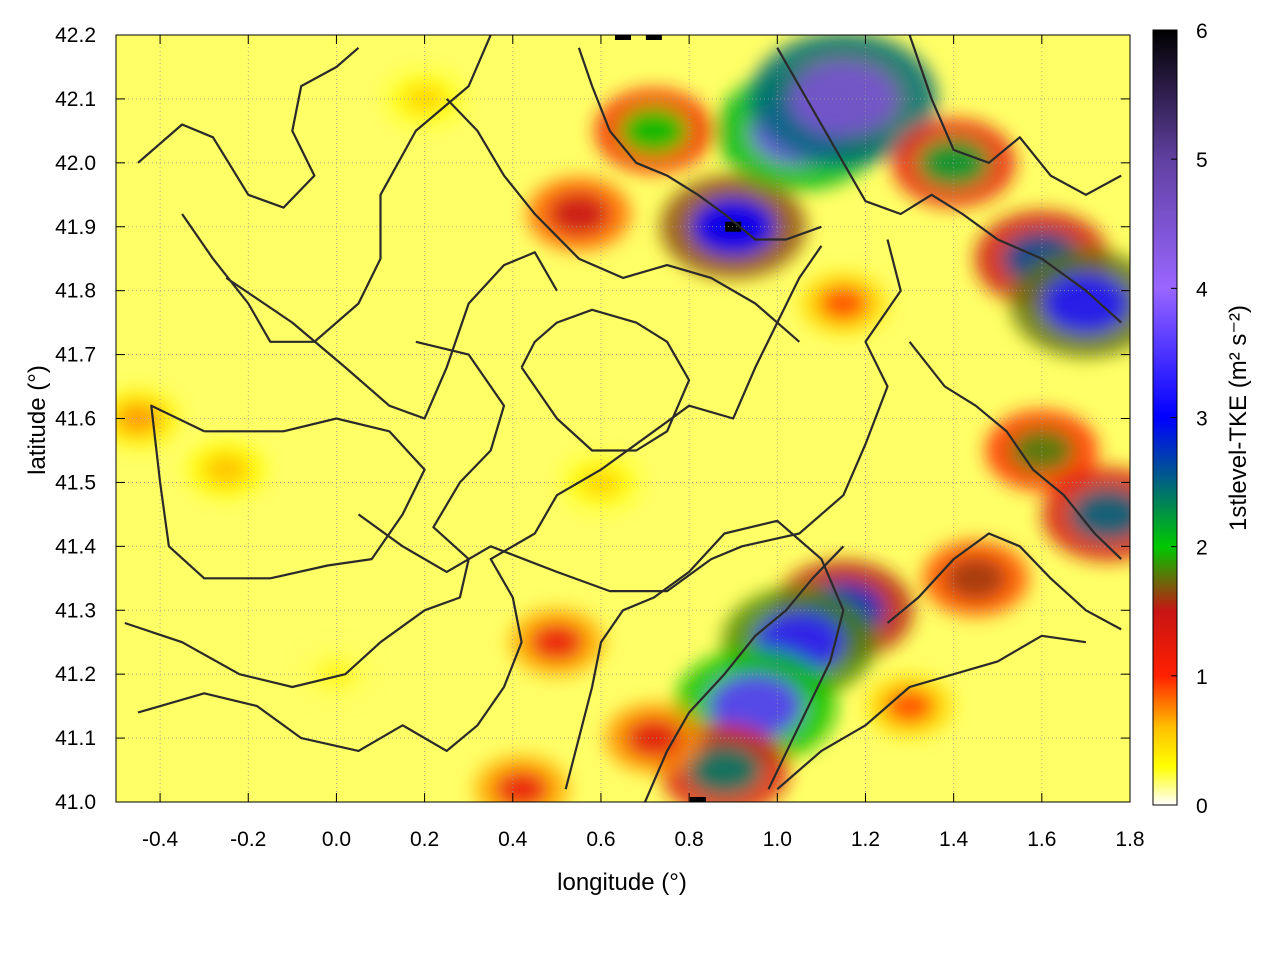 This screenshot has height=965, width=1280. Describe the element at coordinates (75, 163) in the screenshot. I see `y-tick-label: 42.0` at that location.